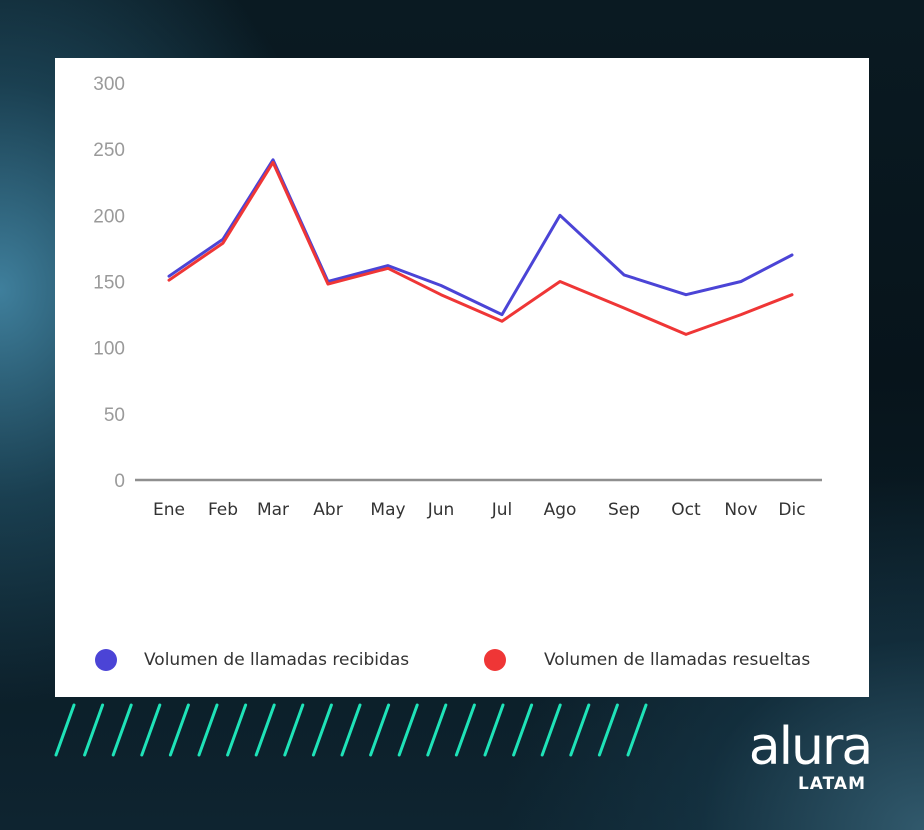  I want to click on legend-item-recibidas: Volumen de llamadas recibidas, so click(252, 660).